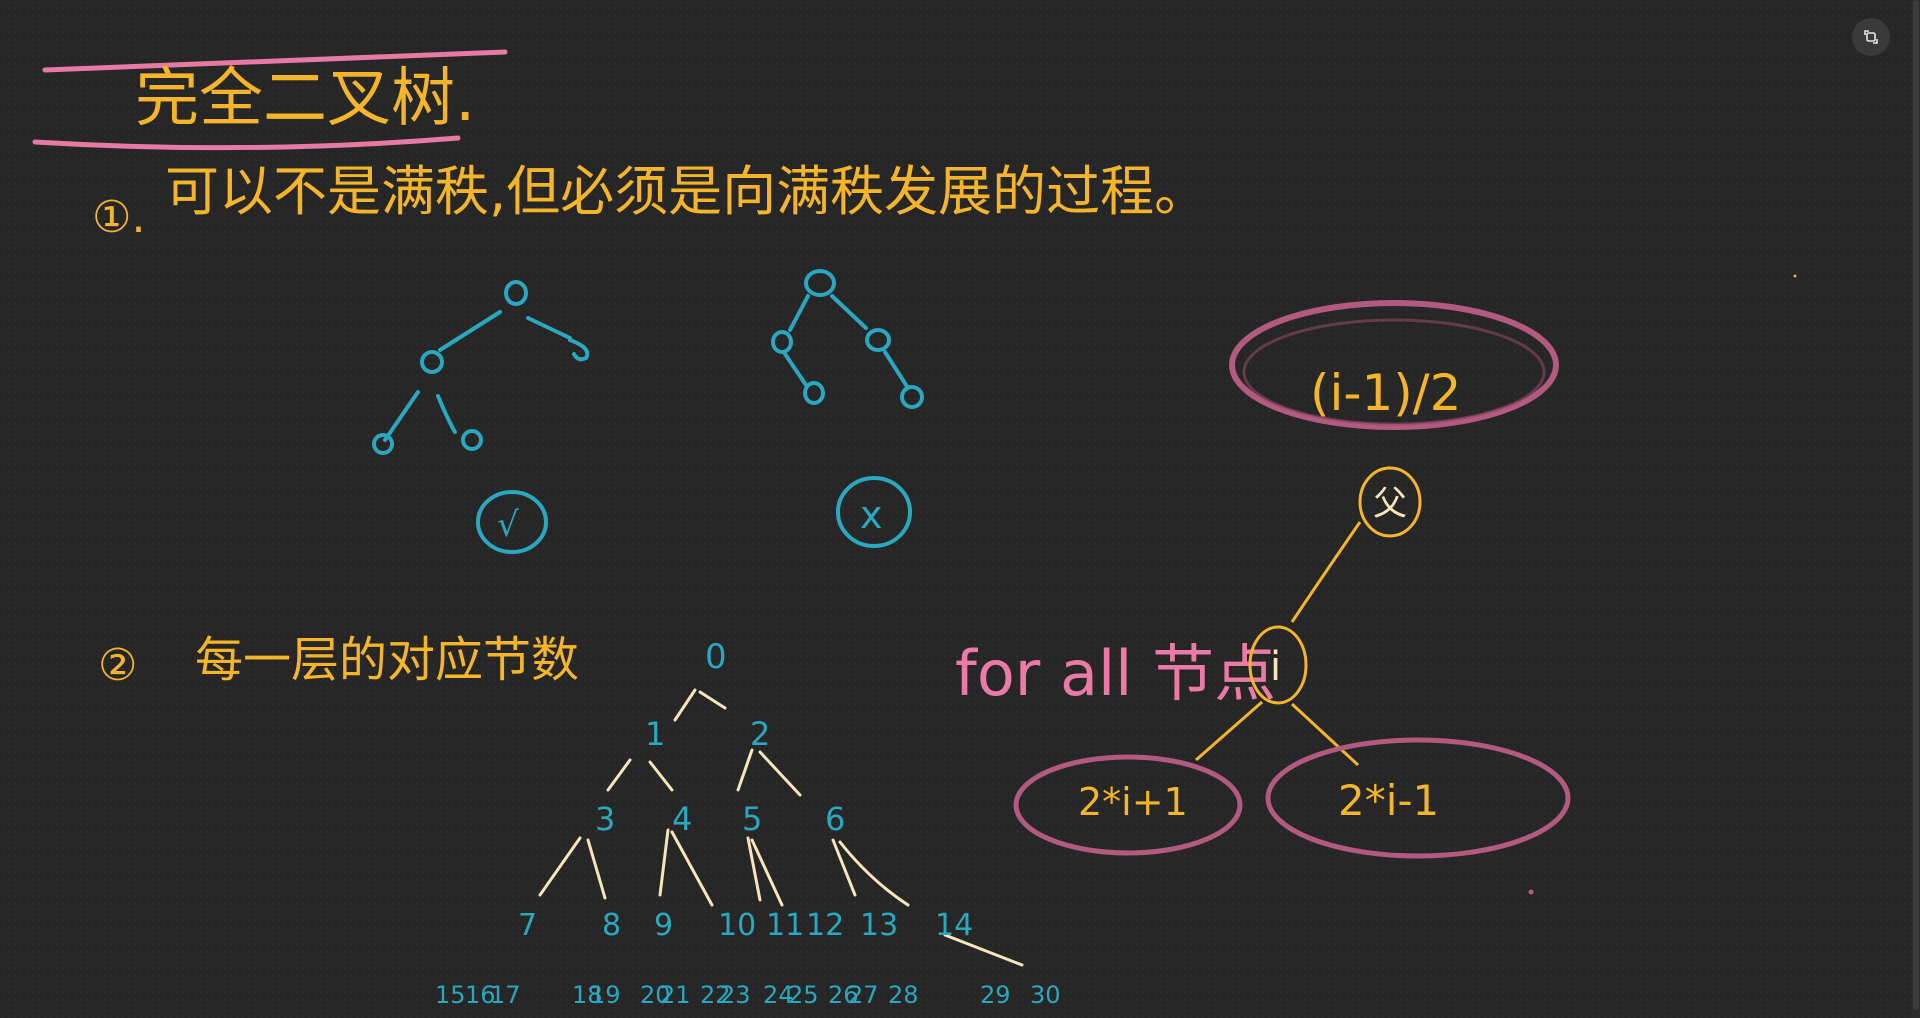 This screenshot has width=1920, height=1018. What do you see at coordinates (760, 734) in the screenshot?
I see `tree-node-label: 2` at bounding box center [760, 734].